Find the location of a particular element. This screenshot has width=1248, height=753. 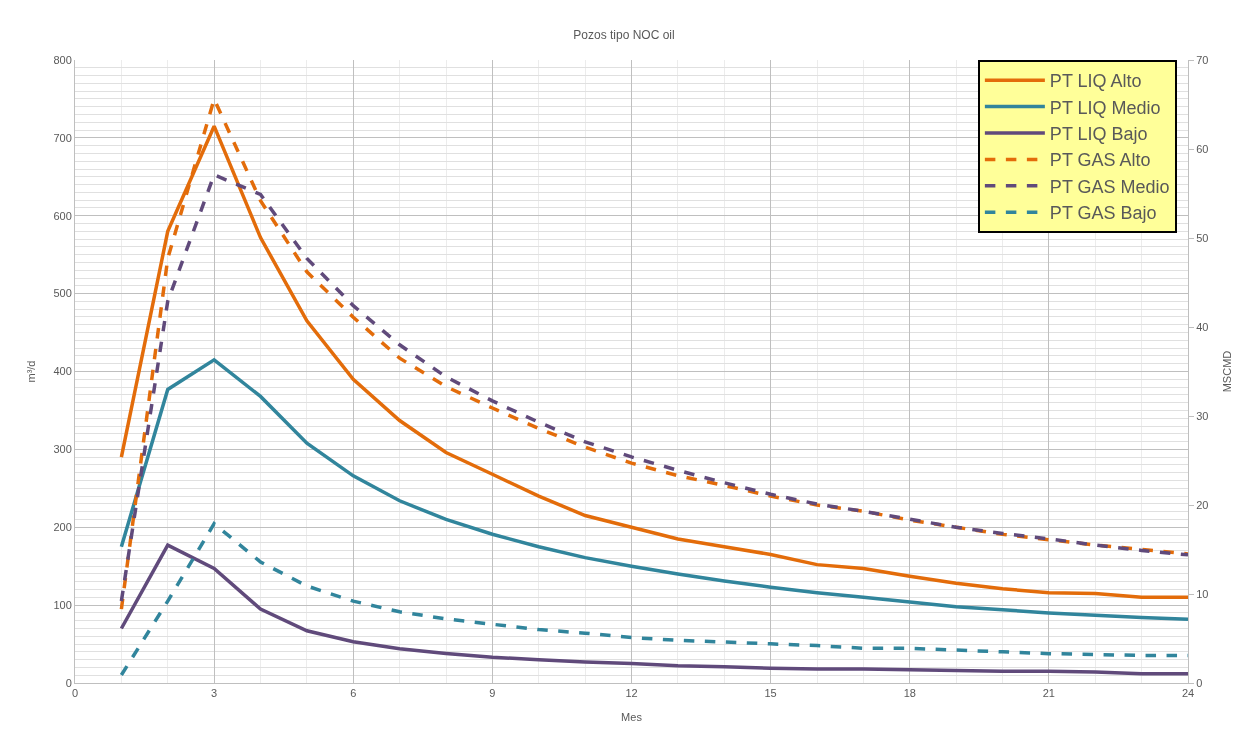

y-tick-label: 0 is located at coordinates (68, 682).